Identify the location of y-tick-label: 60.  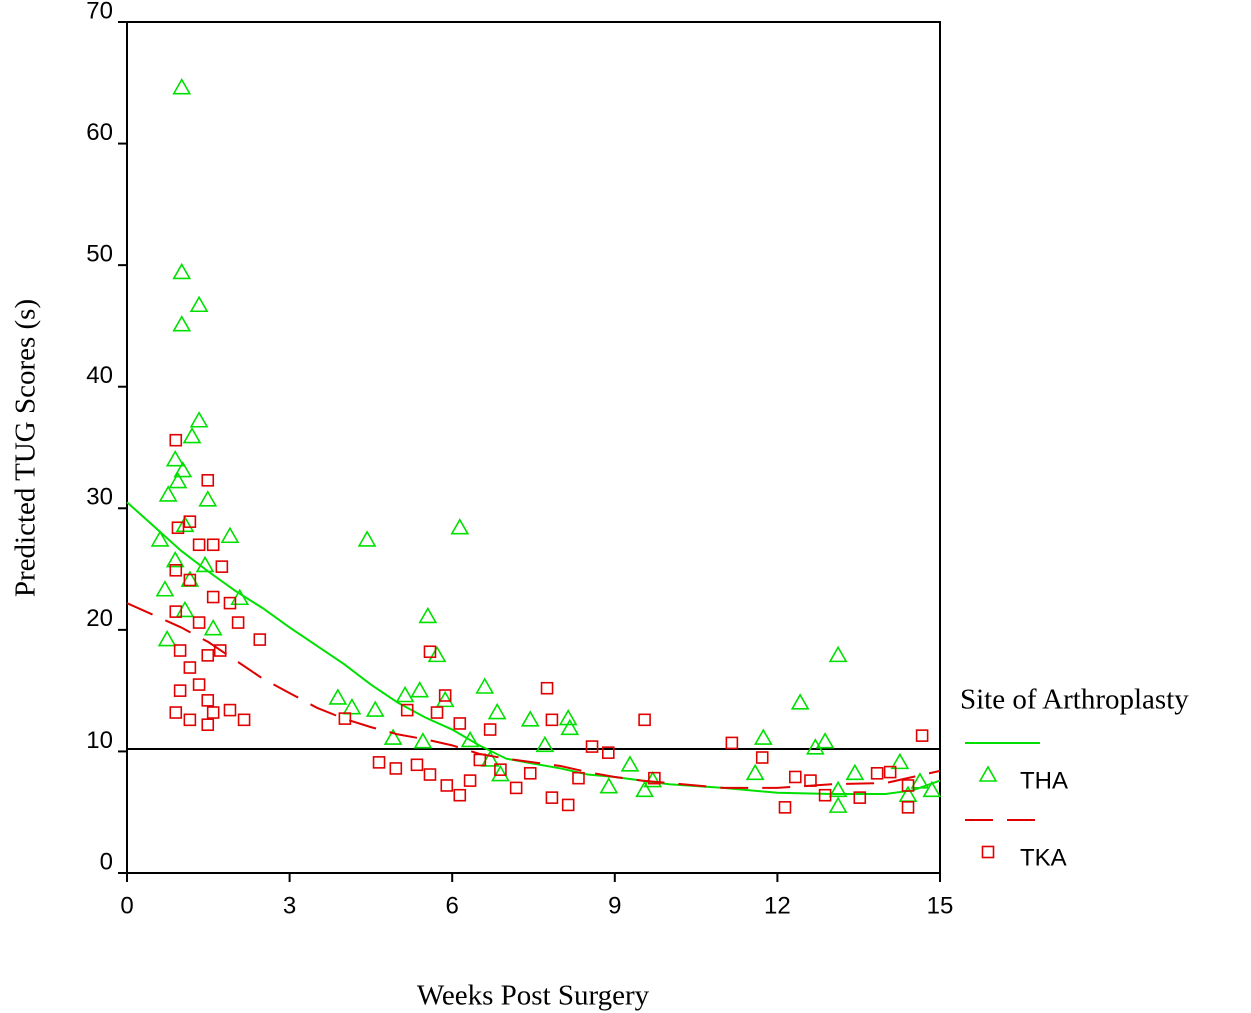
(99, 132).